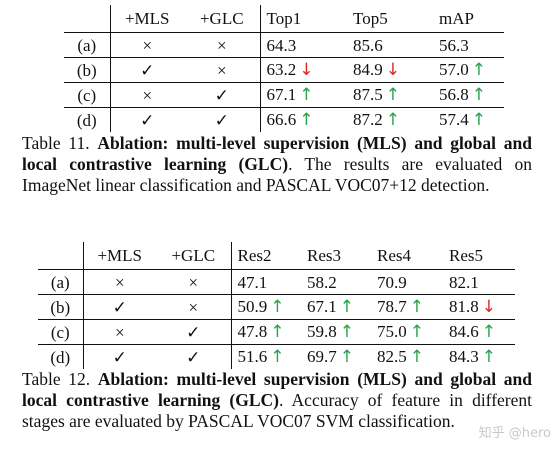  Describe the element at coordinates (266, 357) in the screenshot. I see `value-cell: 51.6 ↑` at that location.